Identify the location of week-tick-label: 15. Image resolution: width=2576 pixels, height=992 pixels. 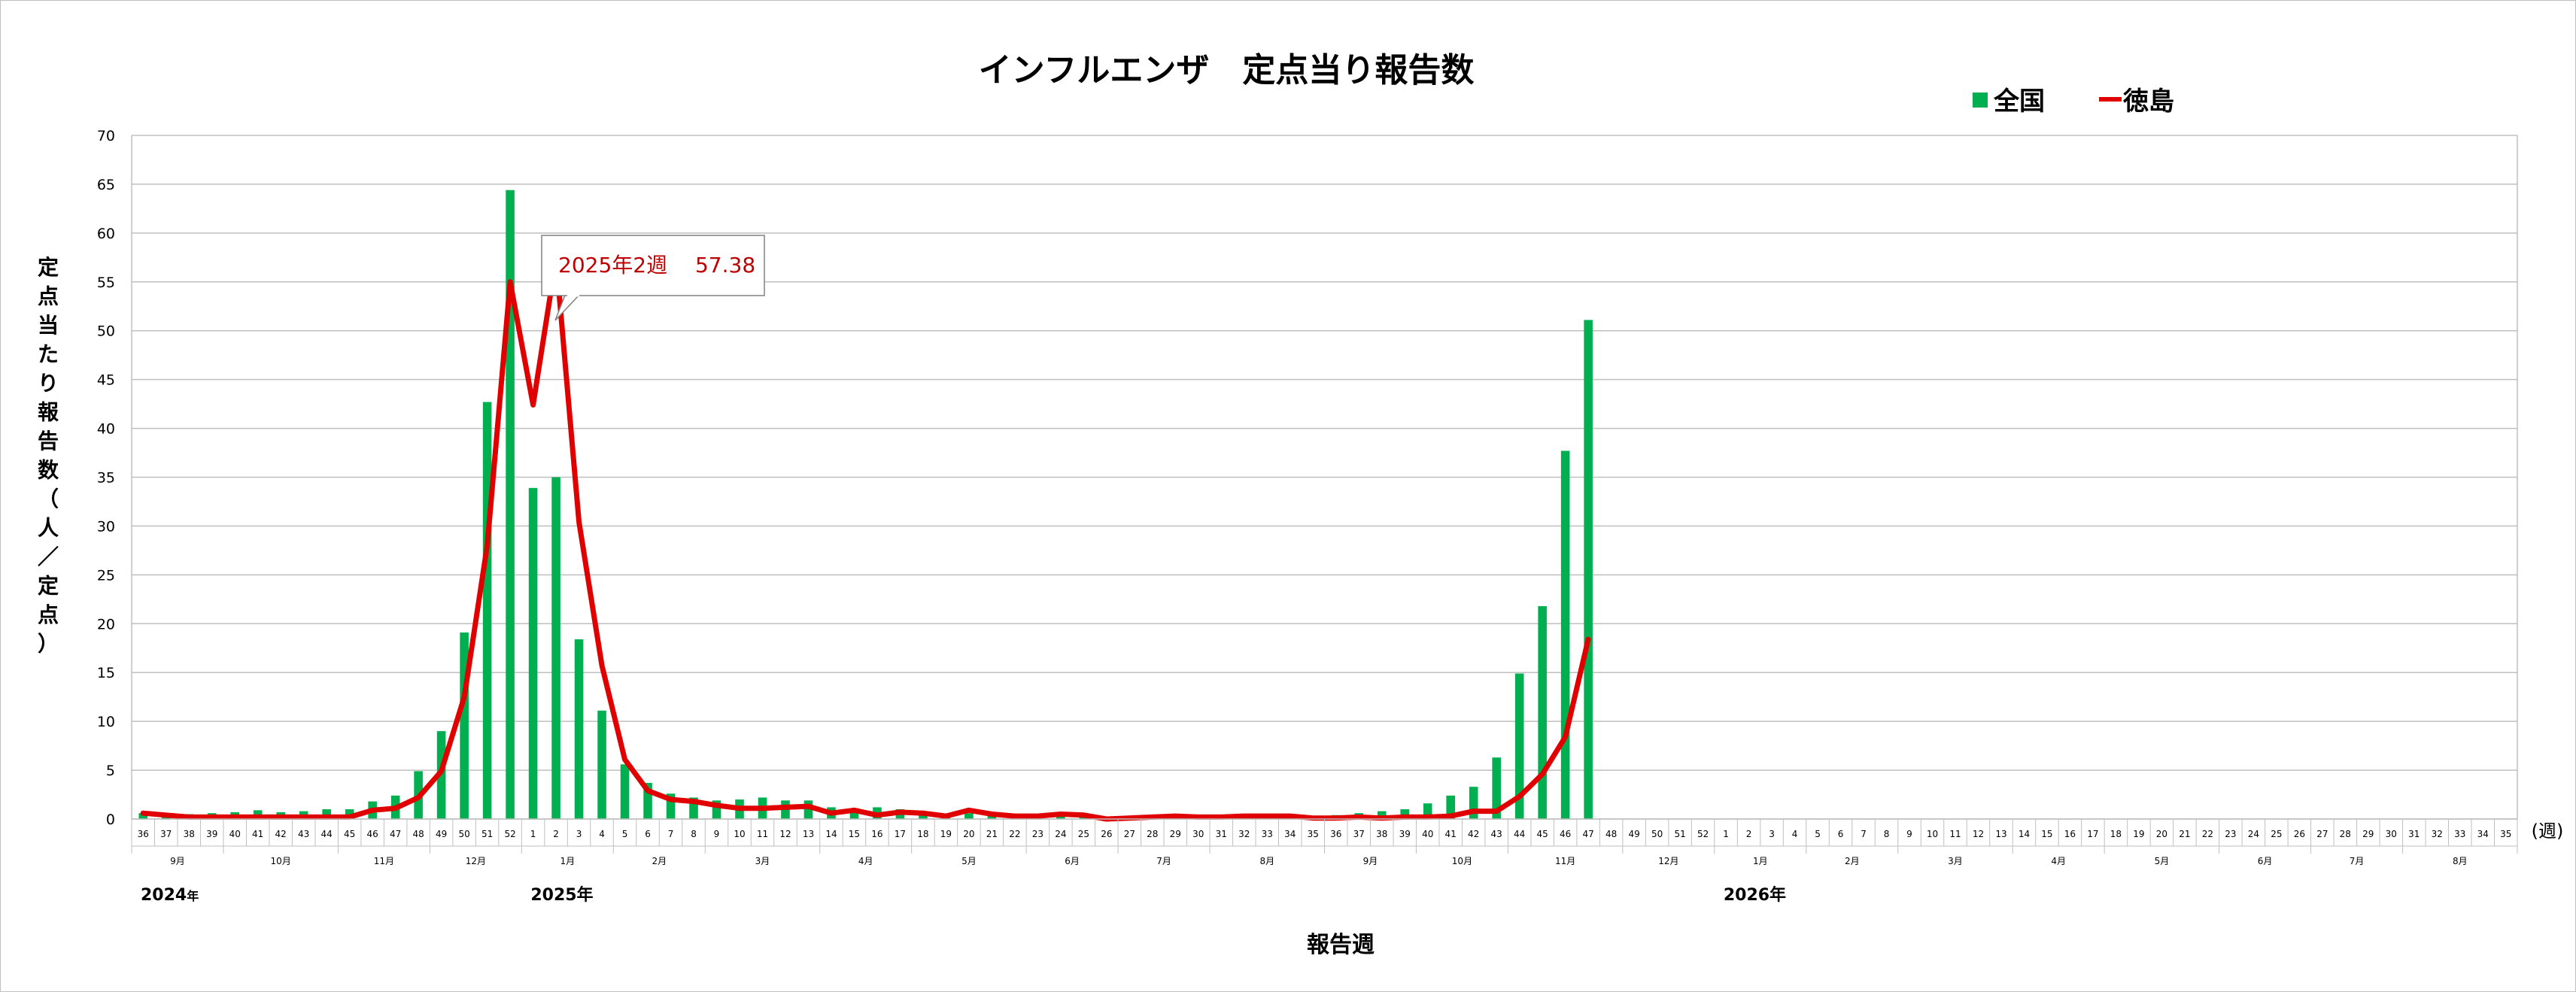
(854, 834).